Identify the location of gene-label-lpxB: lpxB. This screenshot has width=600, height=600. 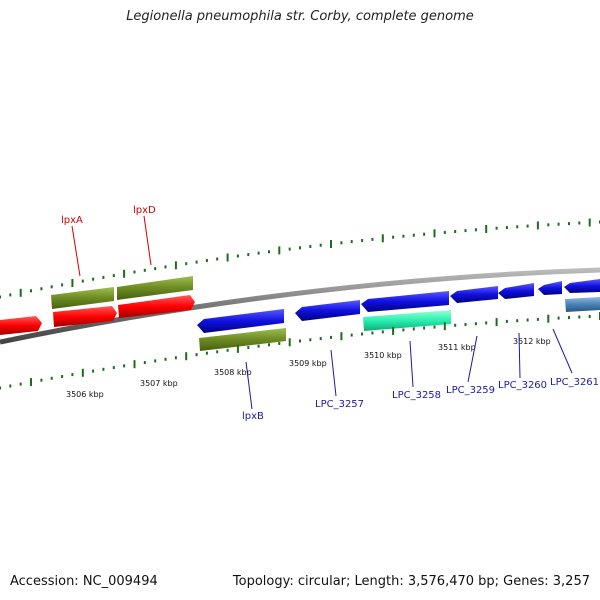
(253, 416).